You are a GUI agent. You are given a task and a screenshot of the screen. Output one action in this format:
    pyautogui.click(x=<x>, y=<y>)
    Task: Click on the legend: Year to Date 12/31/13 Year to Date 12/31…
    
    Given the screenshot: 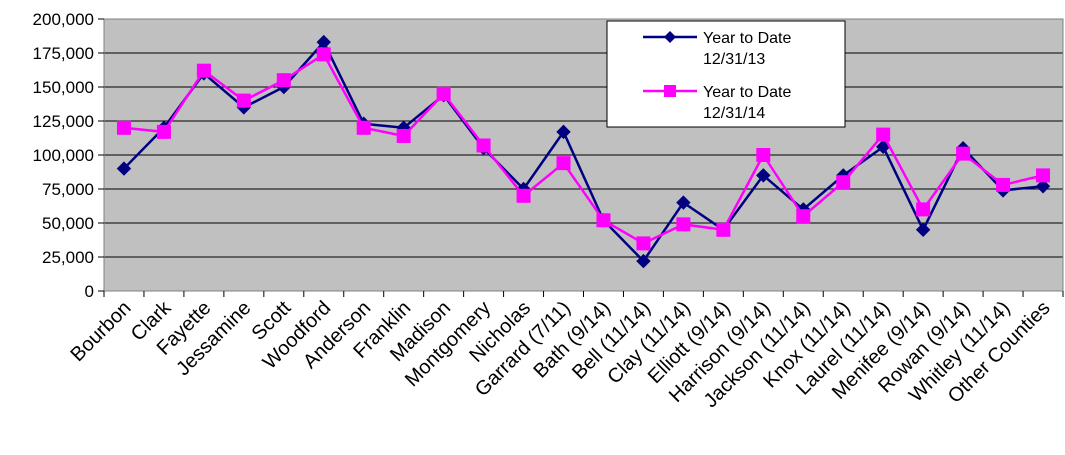 What is the action you would take?
    pyautogui.click(x=726, y=74)
    